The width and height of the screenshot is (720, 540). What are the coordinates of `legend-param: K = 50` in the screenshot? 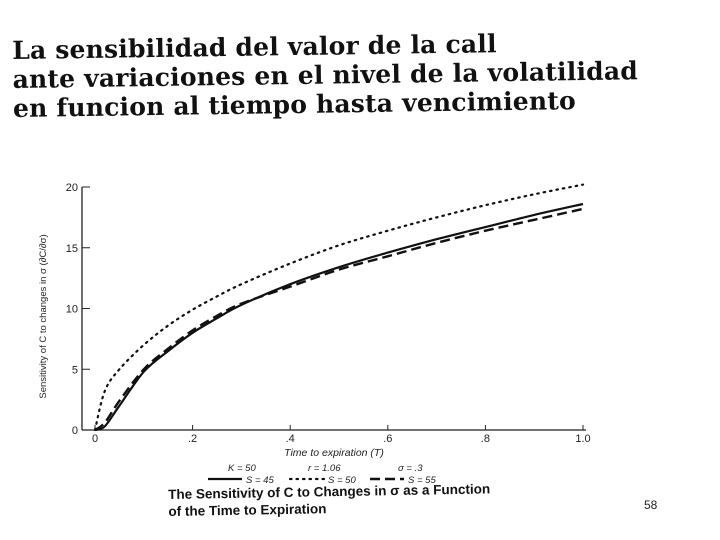 It's located at (242, 468).